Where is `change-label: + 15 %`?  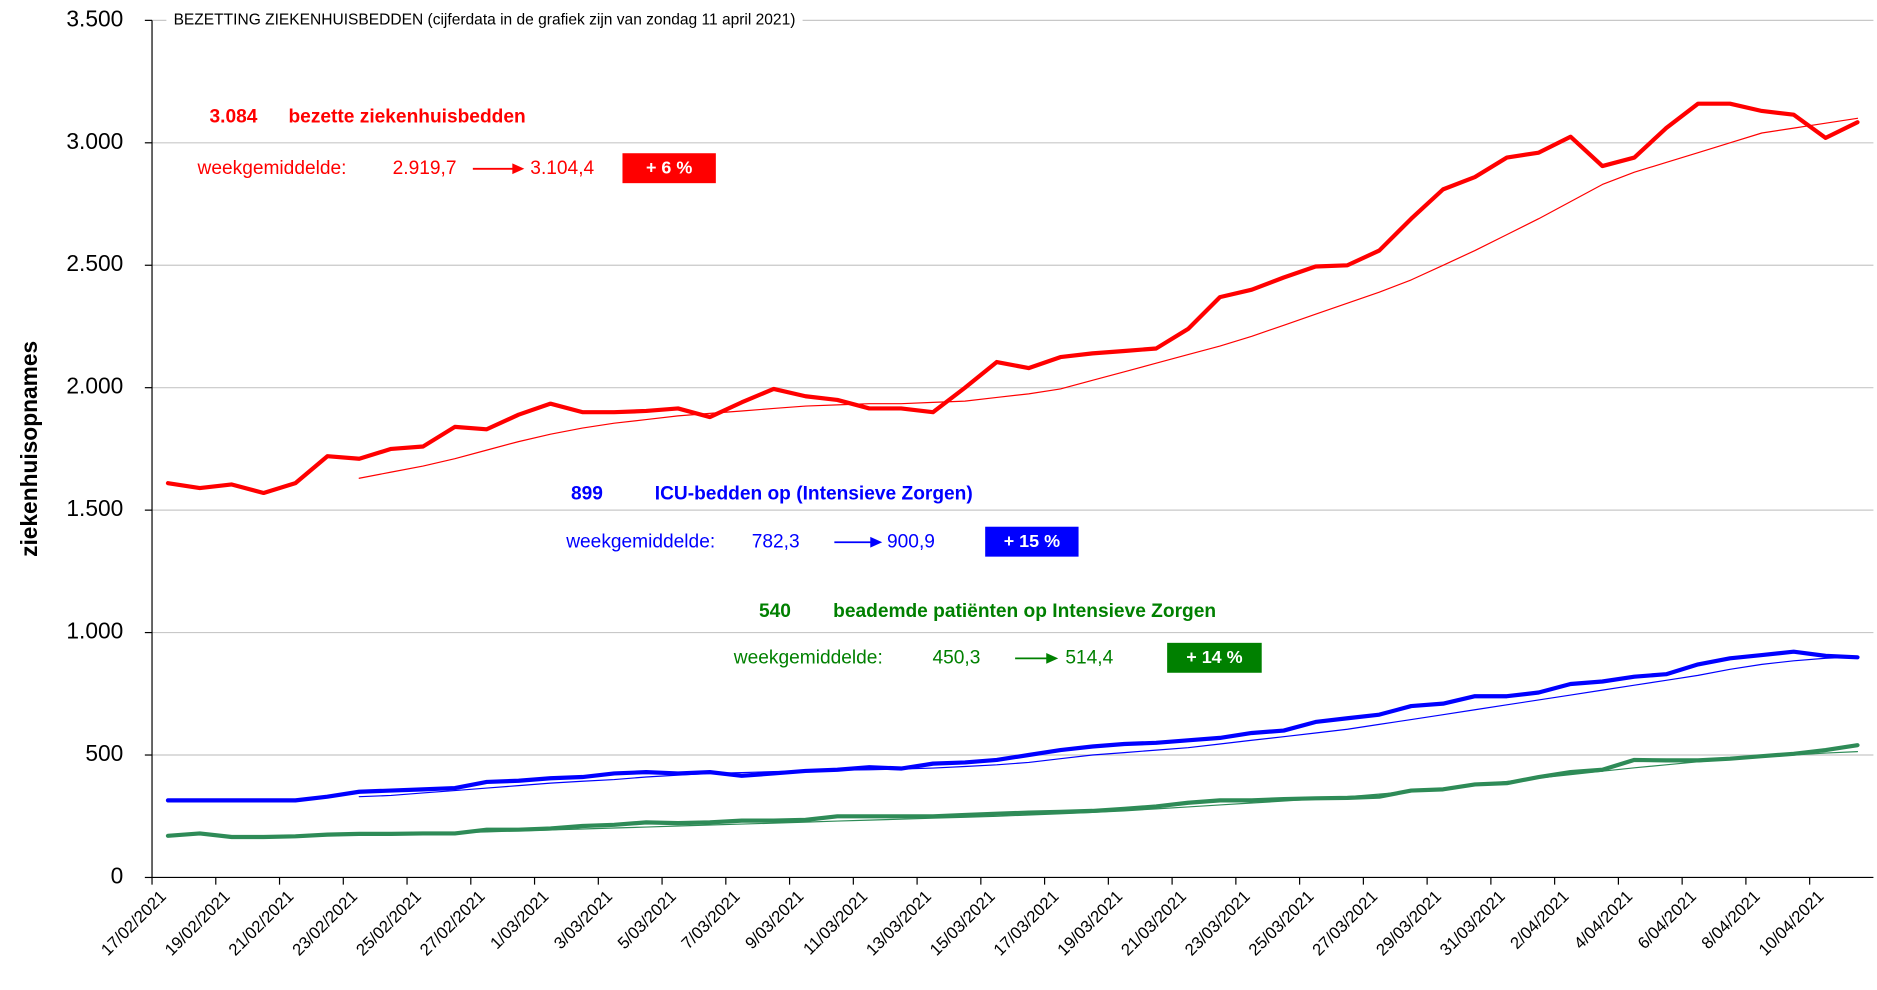
change-label: + 15 % is located at coordinates (1032, 541).